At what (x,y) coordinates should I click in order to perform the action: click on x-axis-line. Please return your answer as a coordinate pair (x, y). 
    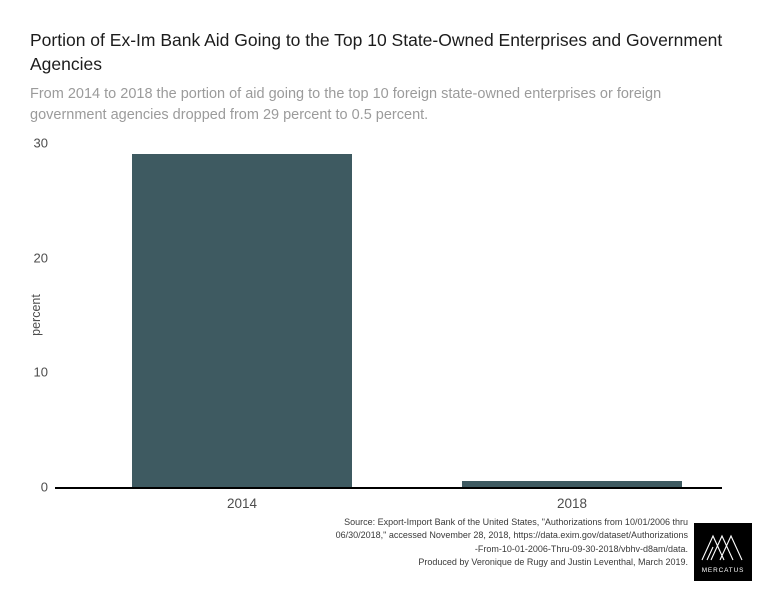
    Looking at the image, I should click on (388, 488).